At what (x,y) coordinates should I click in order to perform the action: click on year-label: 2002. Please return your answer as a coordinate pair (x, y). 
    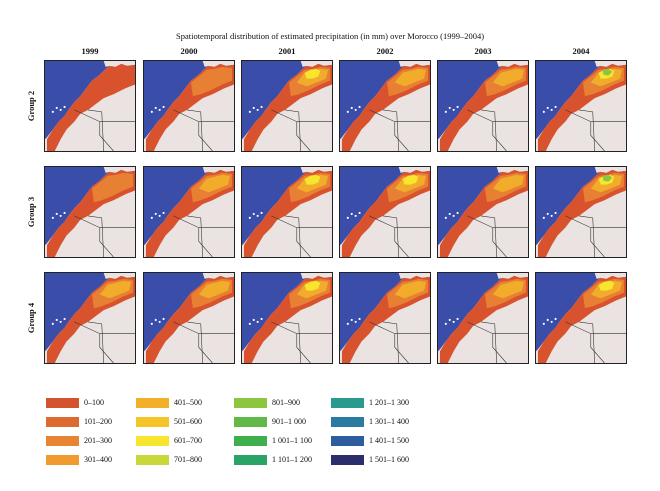
    Looking at the image, I should click on (385, 51).